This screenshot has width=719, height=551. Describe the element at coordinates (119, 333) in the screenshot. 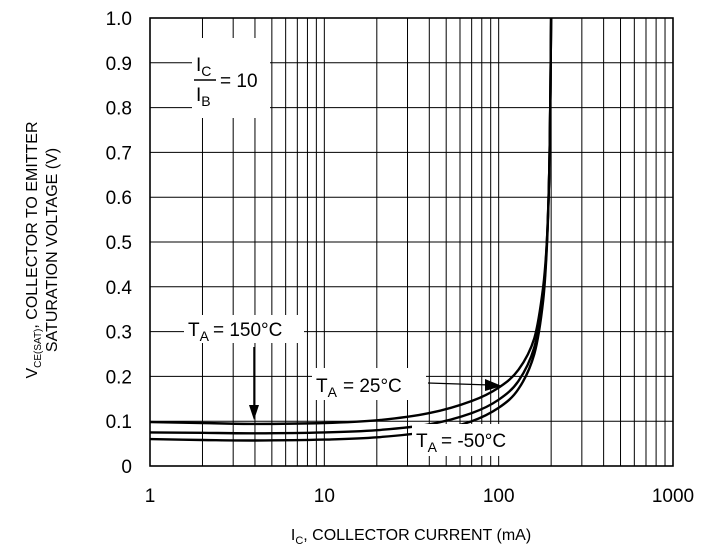

I see `y-tick-label: 0.3` at that location.